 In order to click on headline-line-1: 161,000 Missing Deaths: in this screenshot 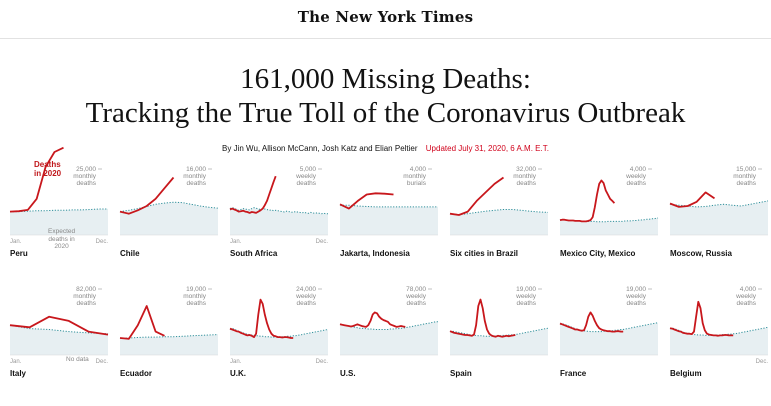, I will do `click(385, 79)`.